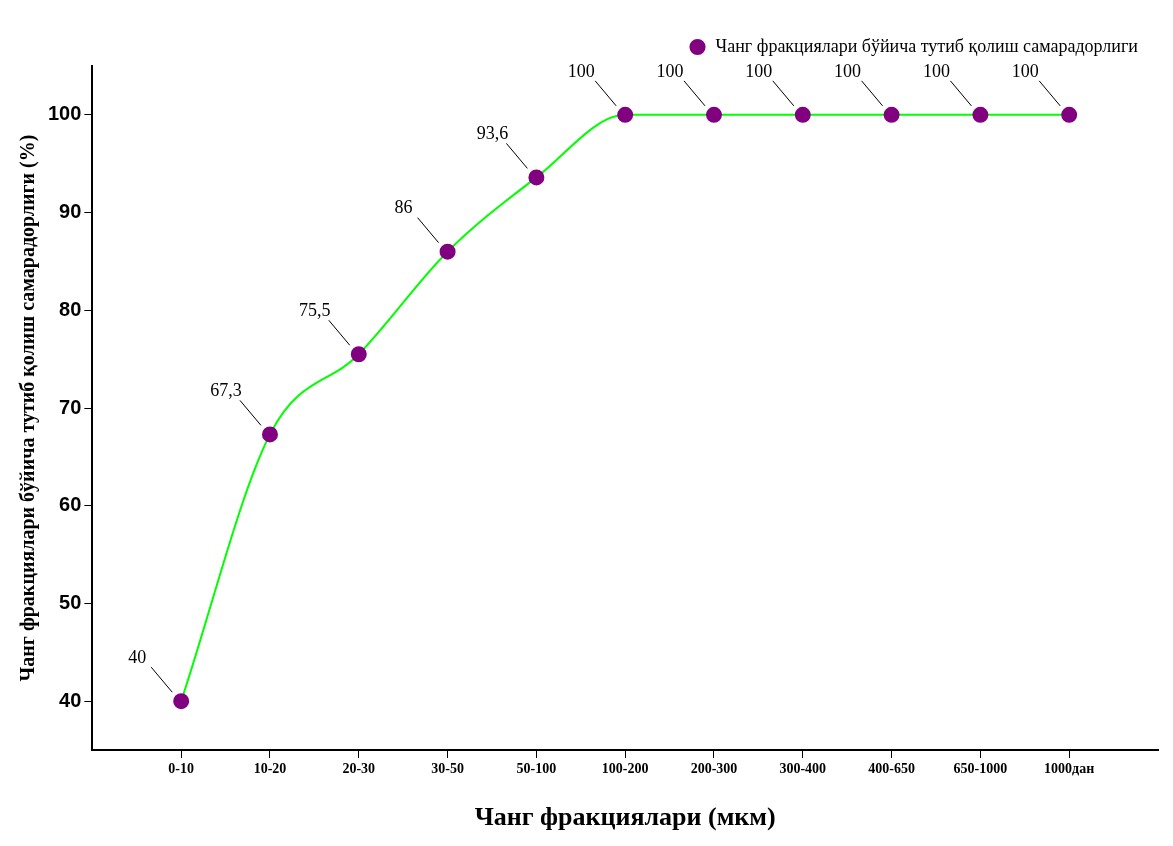 The image size is (1173, 846). I want to click on y-tick-label: 100, so click(64, 113).